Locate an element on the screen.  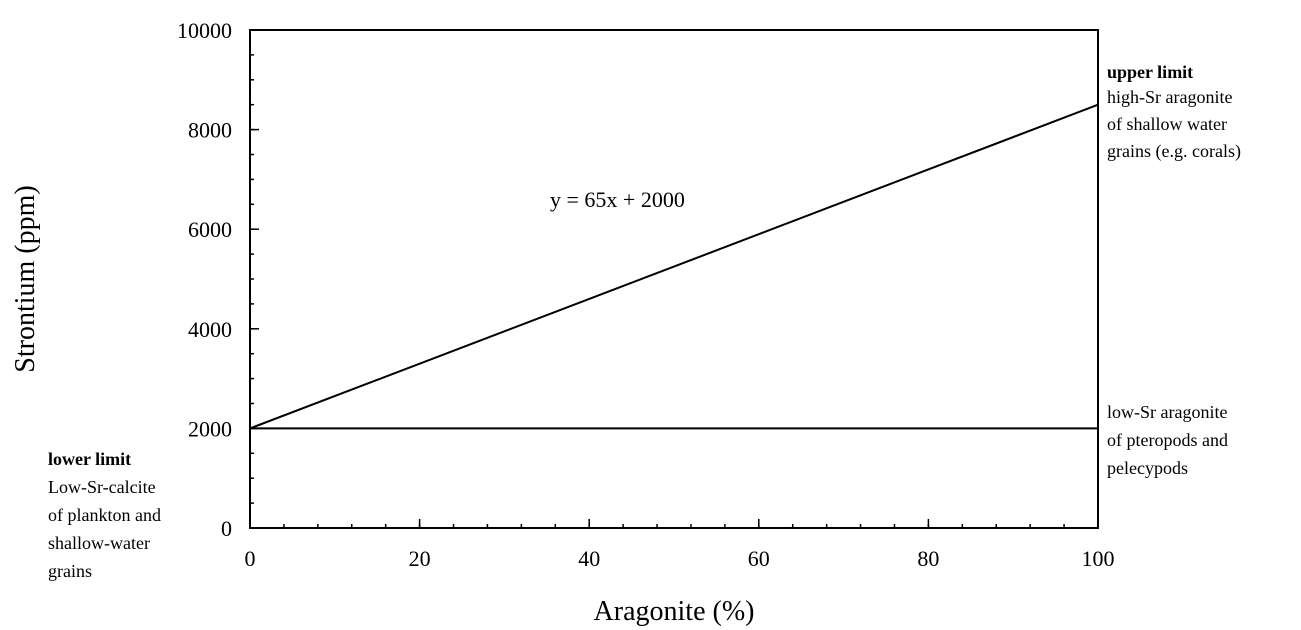
low-sr-line: low-Sr aragonite is located at coordinates (1167, 412).